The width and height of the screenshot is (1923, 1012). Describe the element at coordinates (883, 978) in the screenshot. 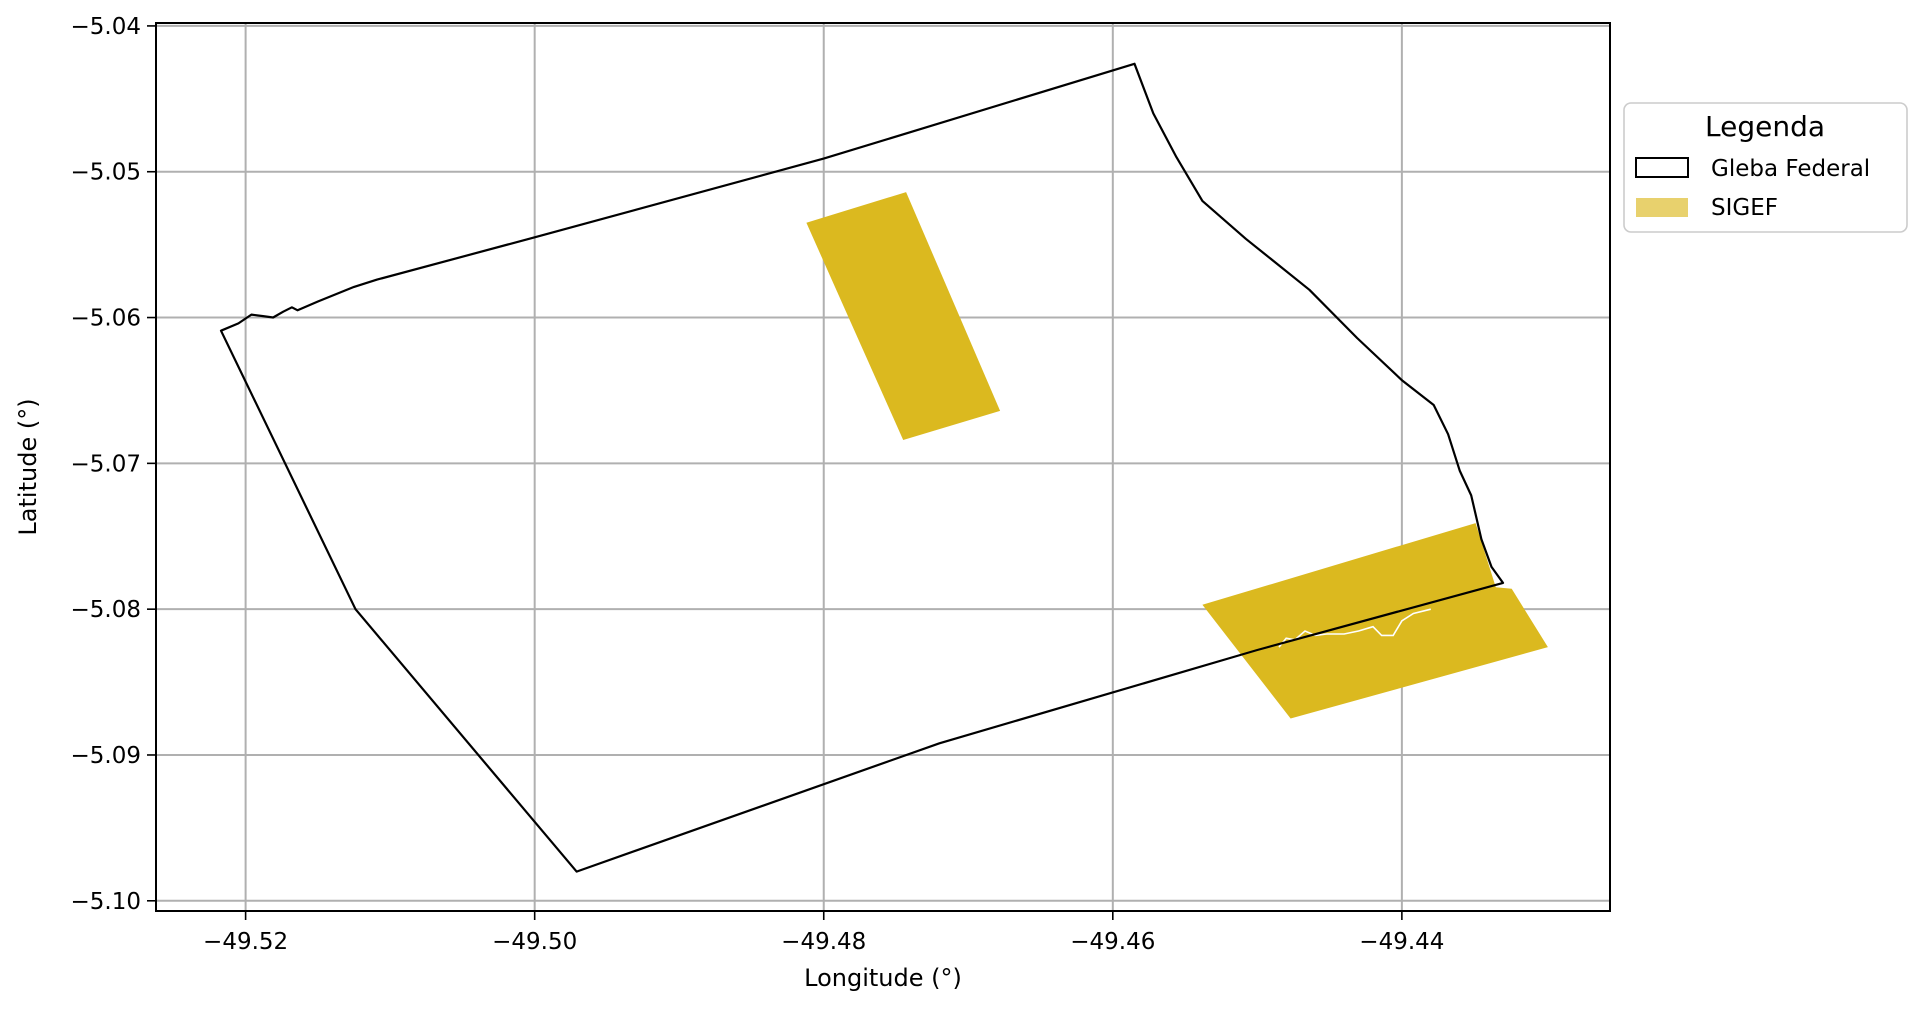

I see `x-axis-label: Longitude (°)` at that location.